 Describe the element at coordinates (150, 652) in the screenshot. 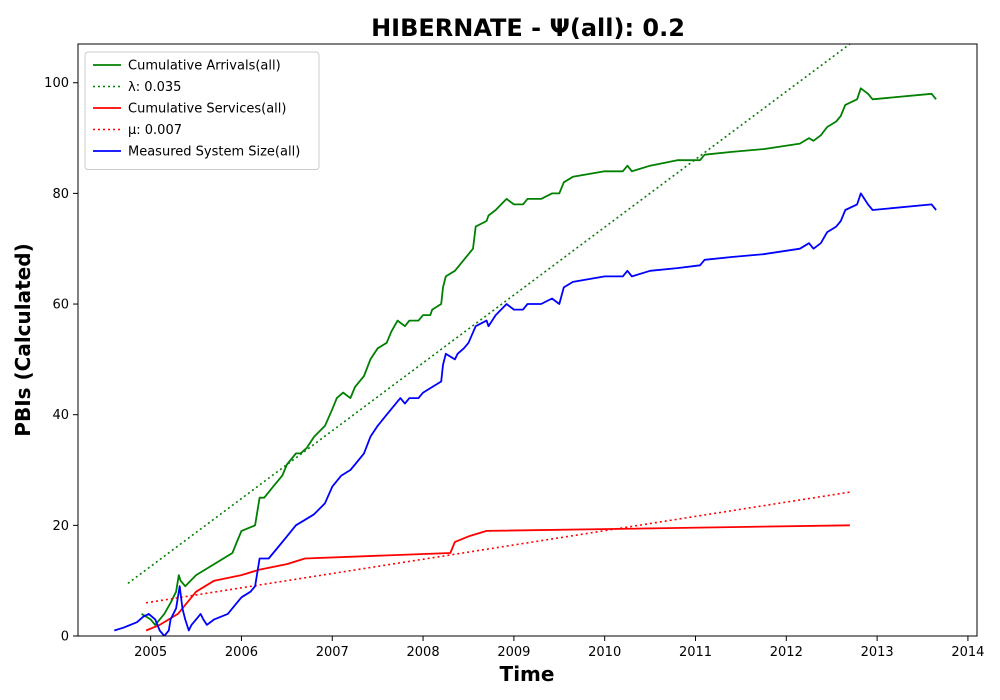

I see `x-tick-label: 2005` at that location.